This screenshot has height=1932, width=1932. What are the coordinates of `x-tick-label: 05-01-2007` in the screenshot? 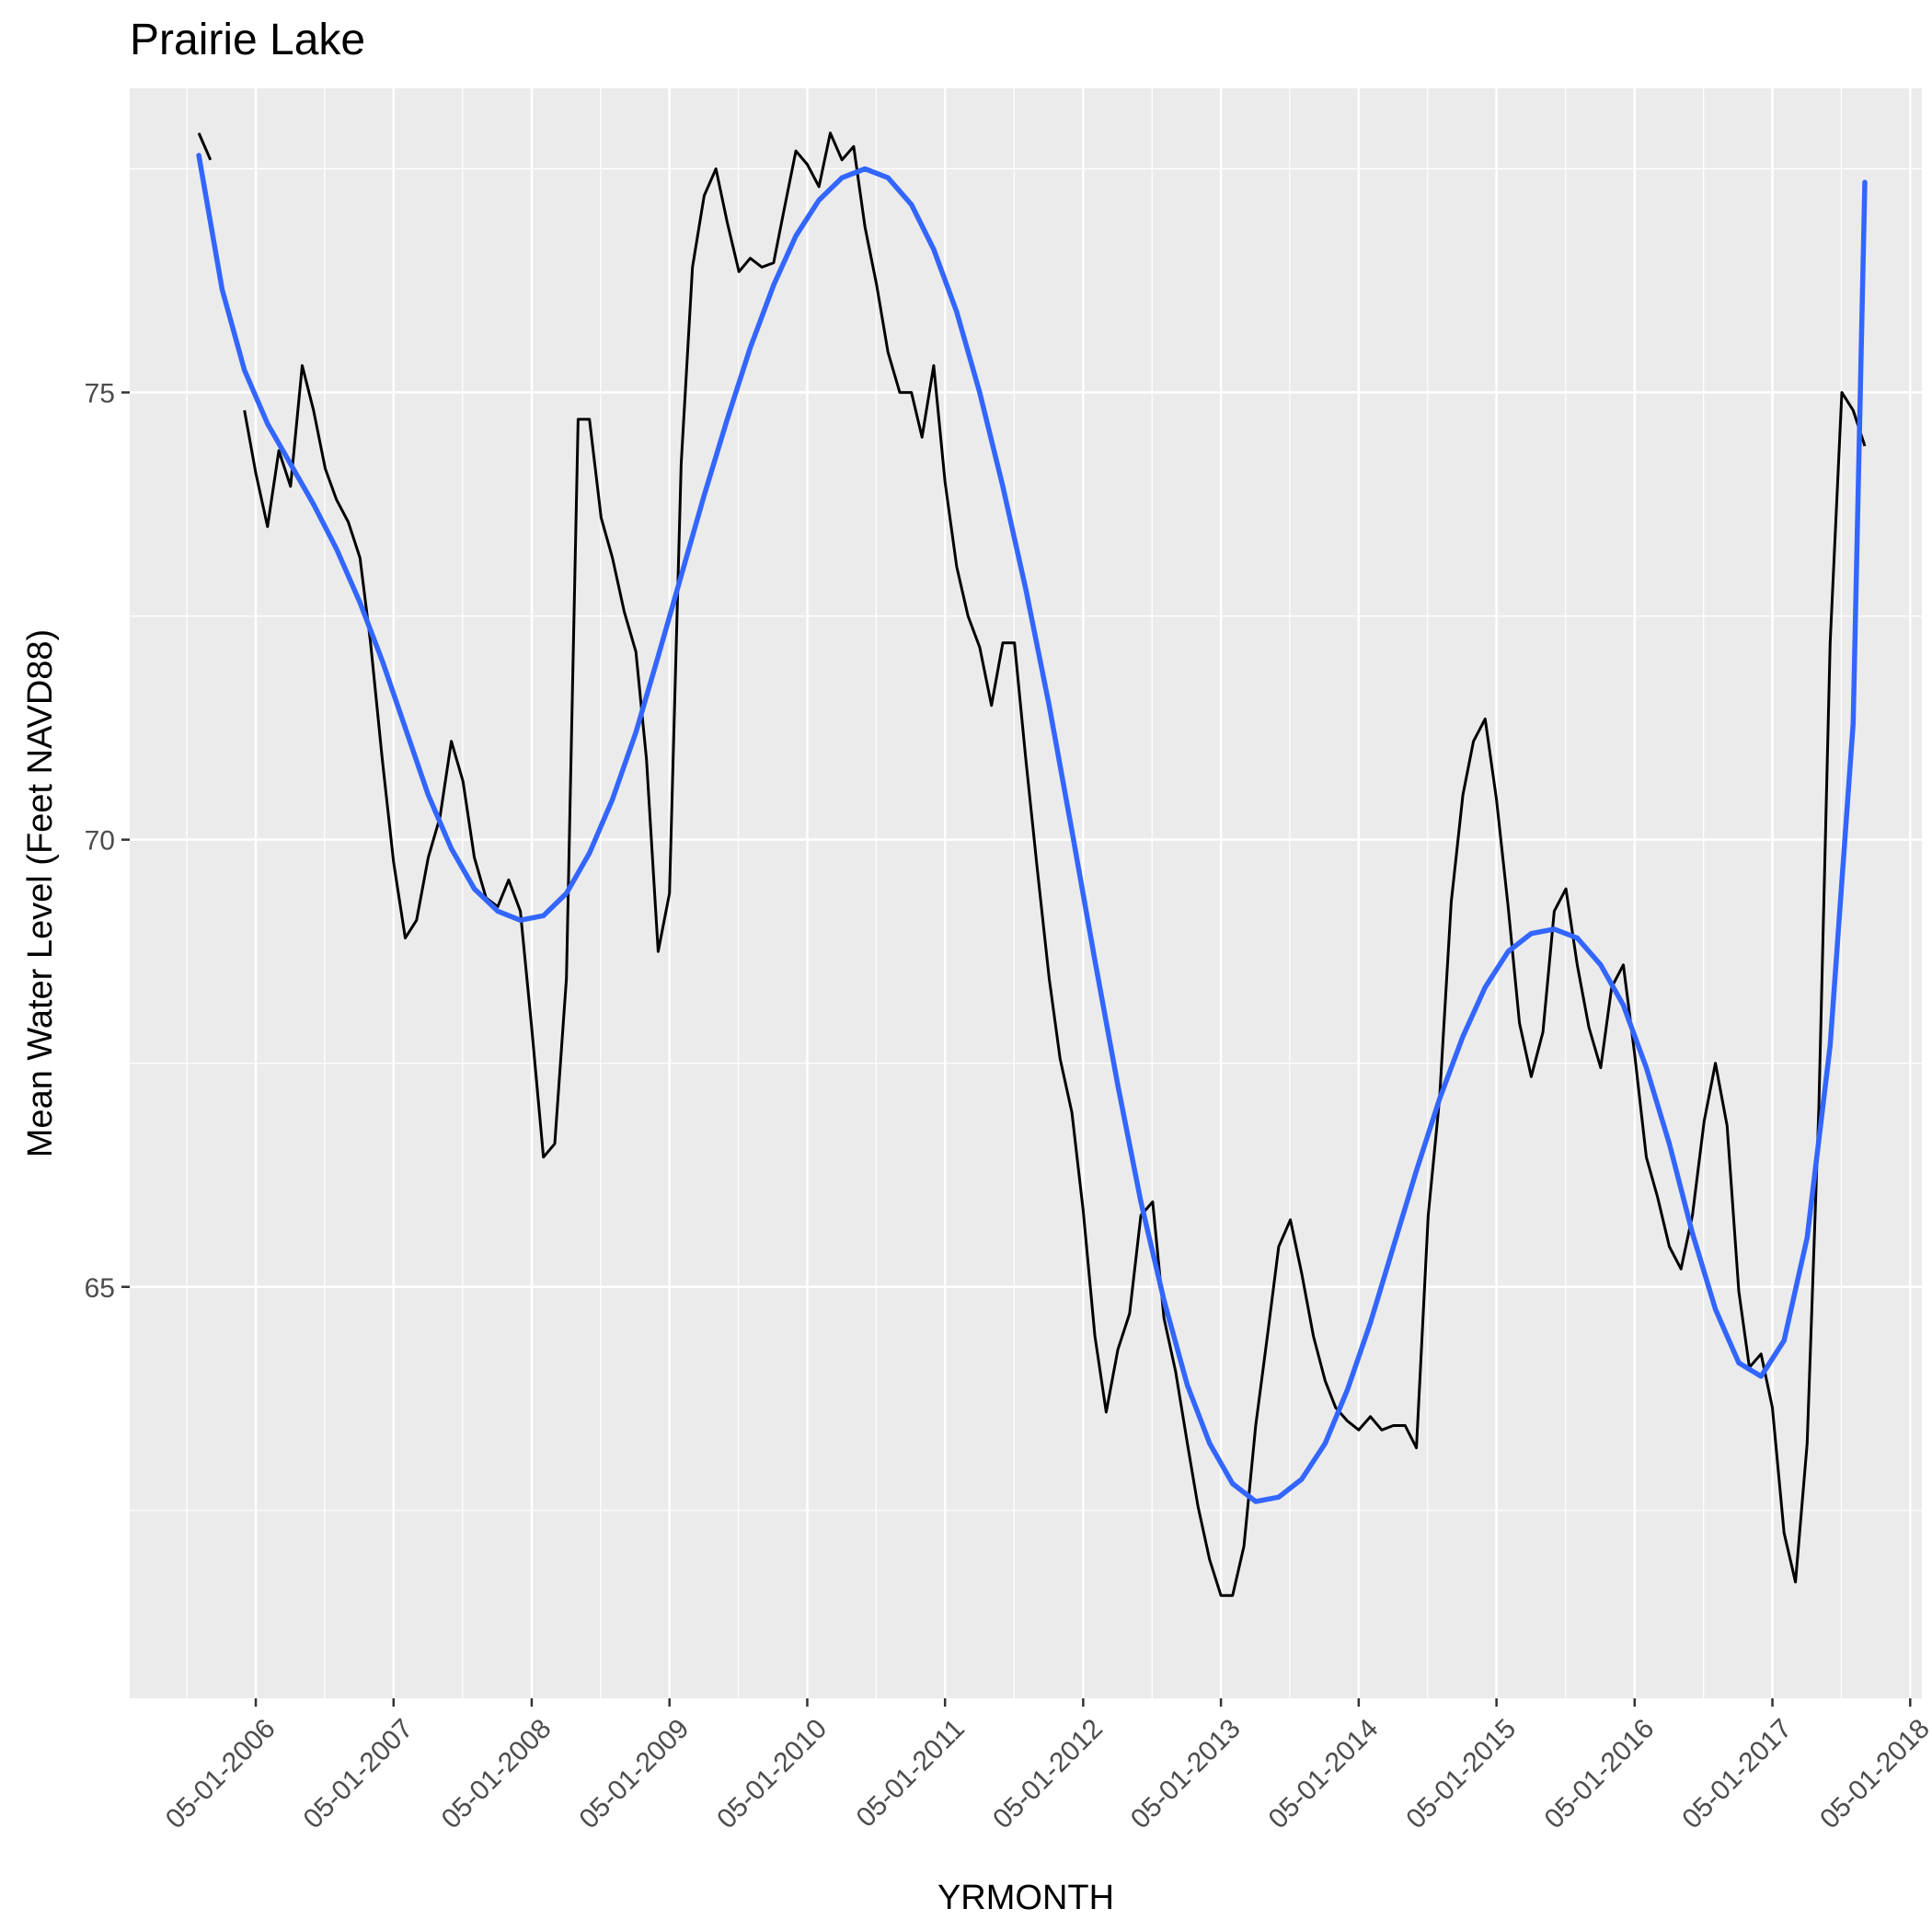 It's located at (359, 1773).